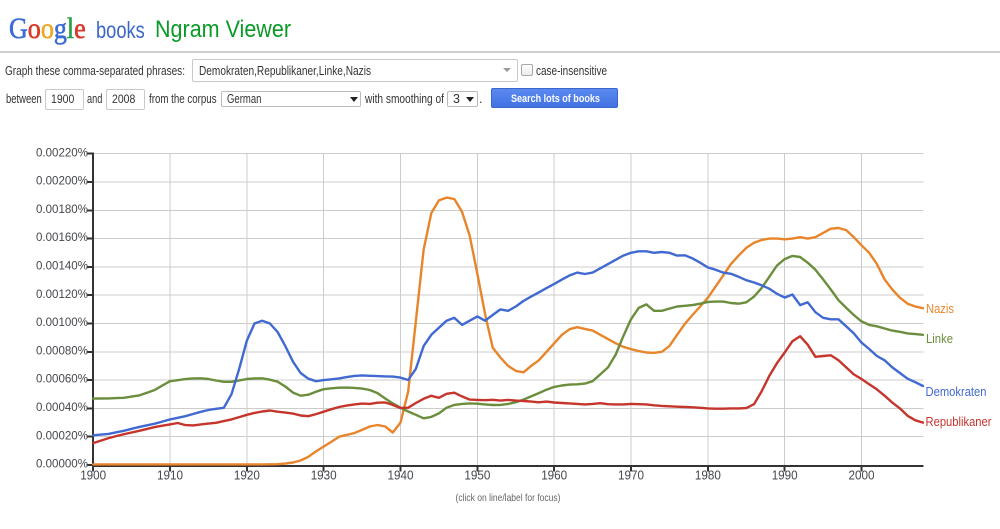  I want to click on svg-text: 0.00020%, so click(62, 436).